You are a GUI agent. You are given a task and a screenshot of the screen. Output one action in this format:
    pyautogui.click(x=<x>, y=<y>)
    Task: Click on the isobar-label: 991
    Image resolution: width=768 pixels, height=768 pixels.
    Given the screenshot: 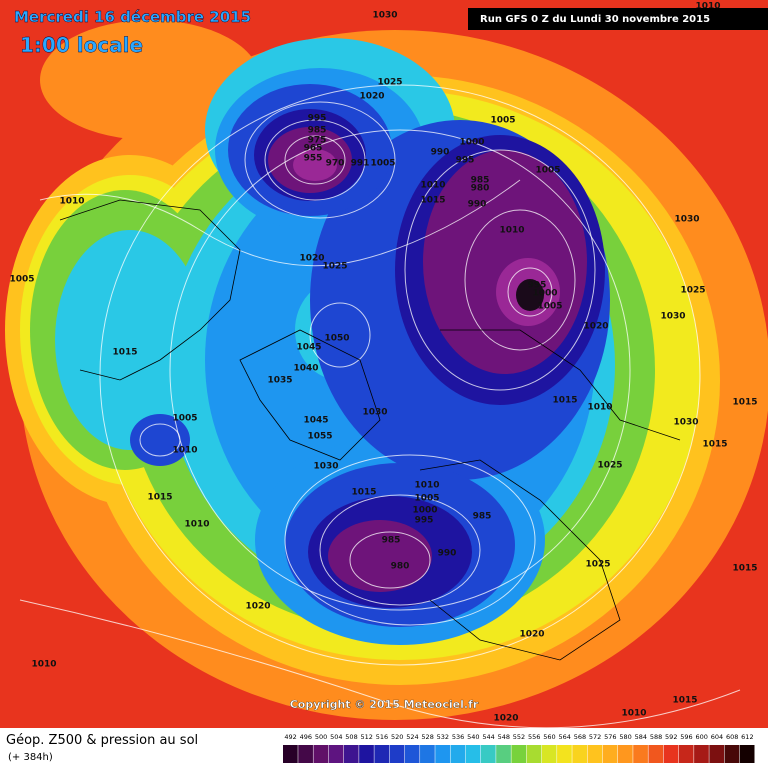 What is the action you would take?
    pyautogui.click(x=360, y=164)
    